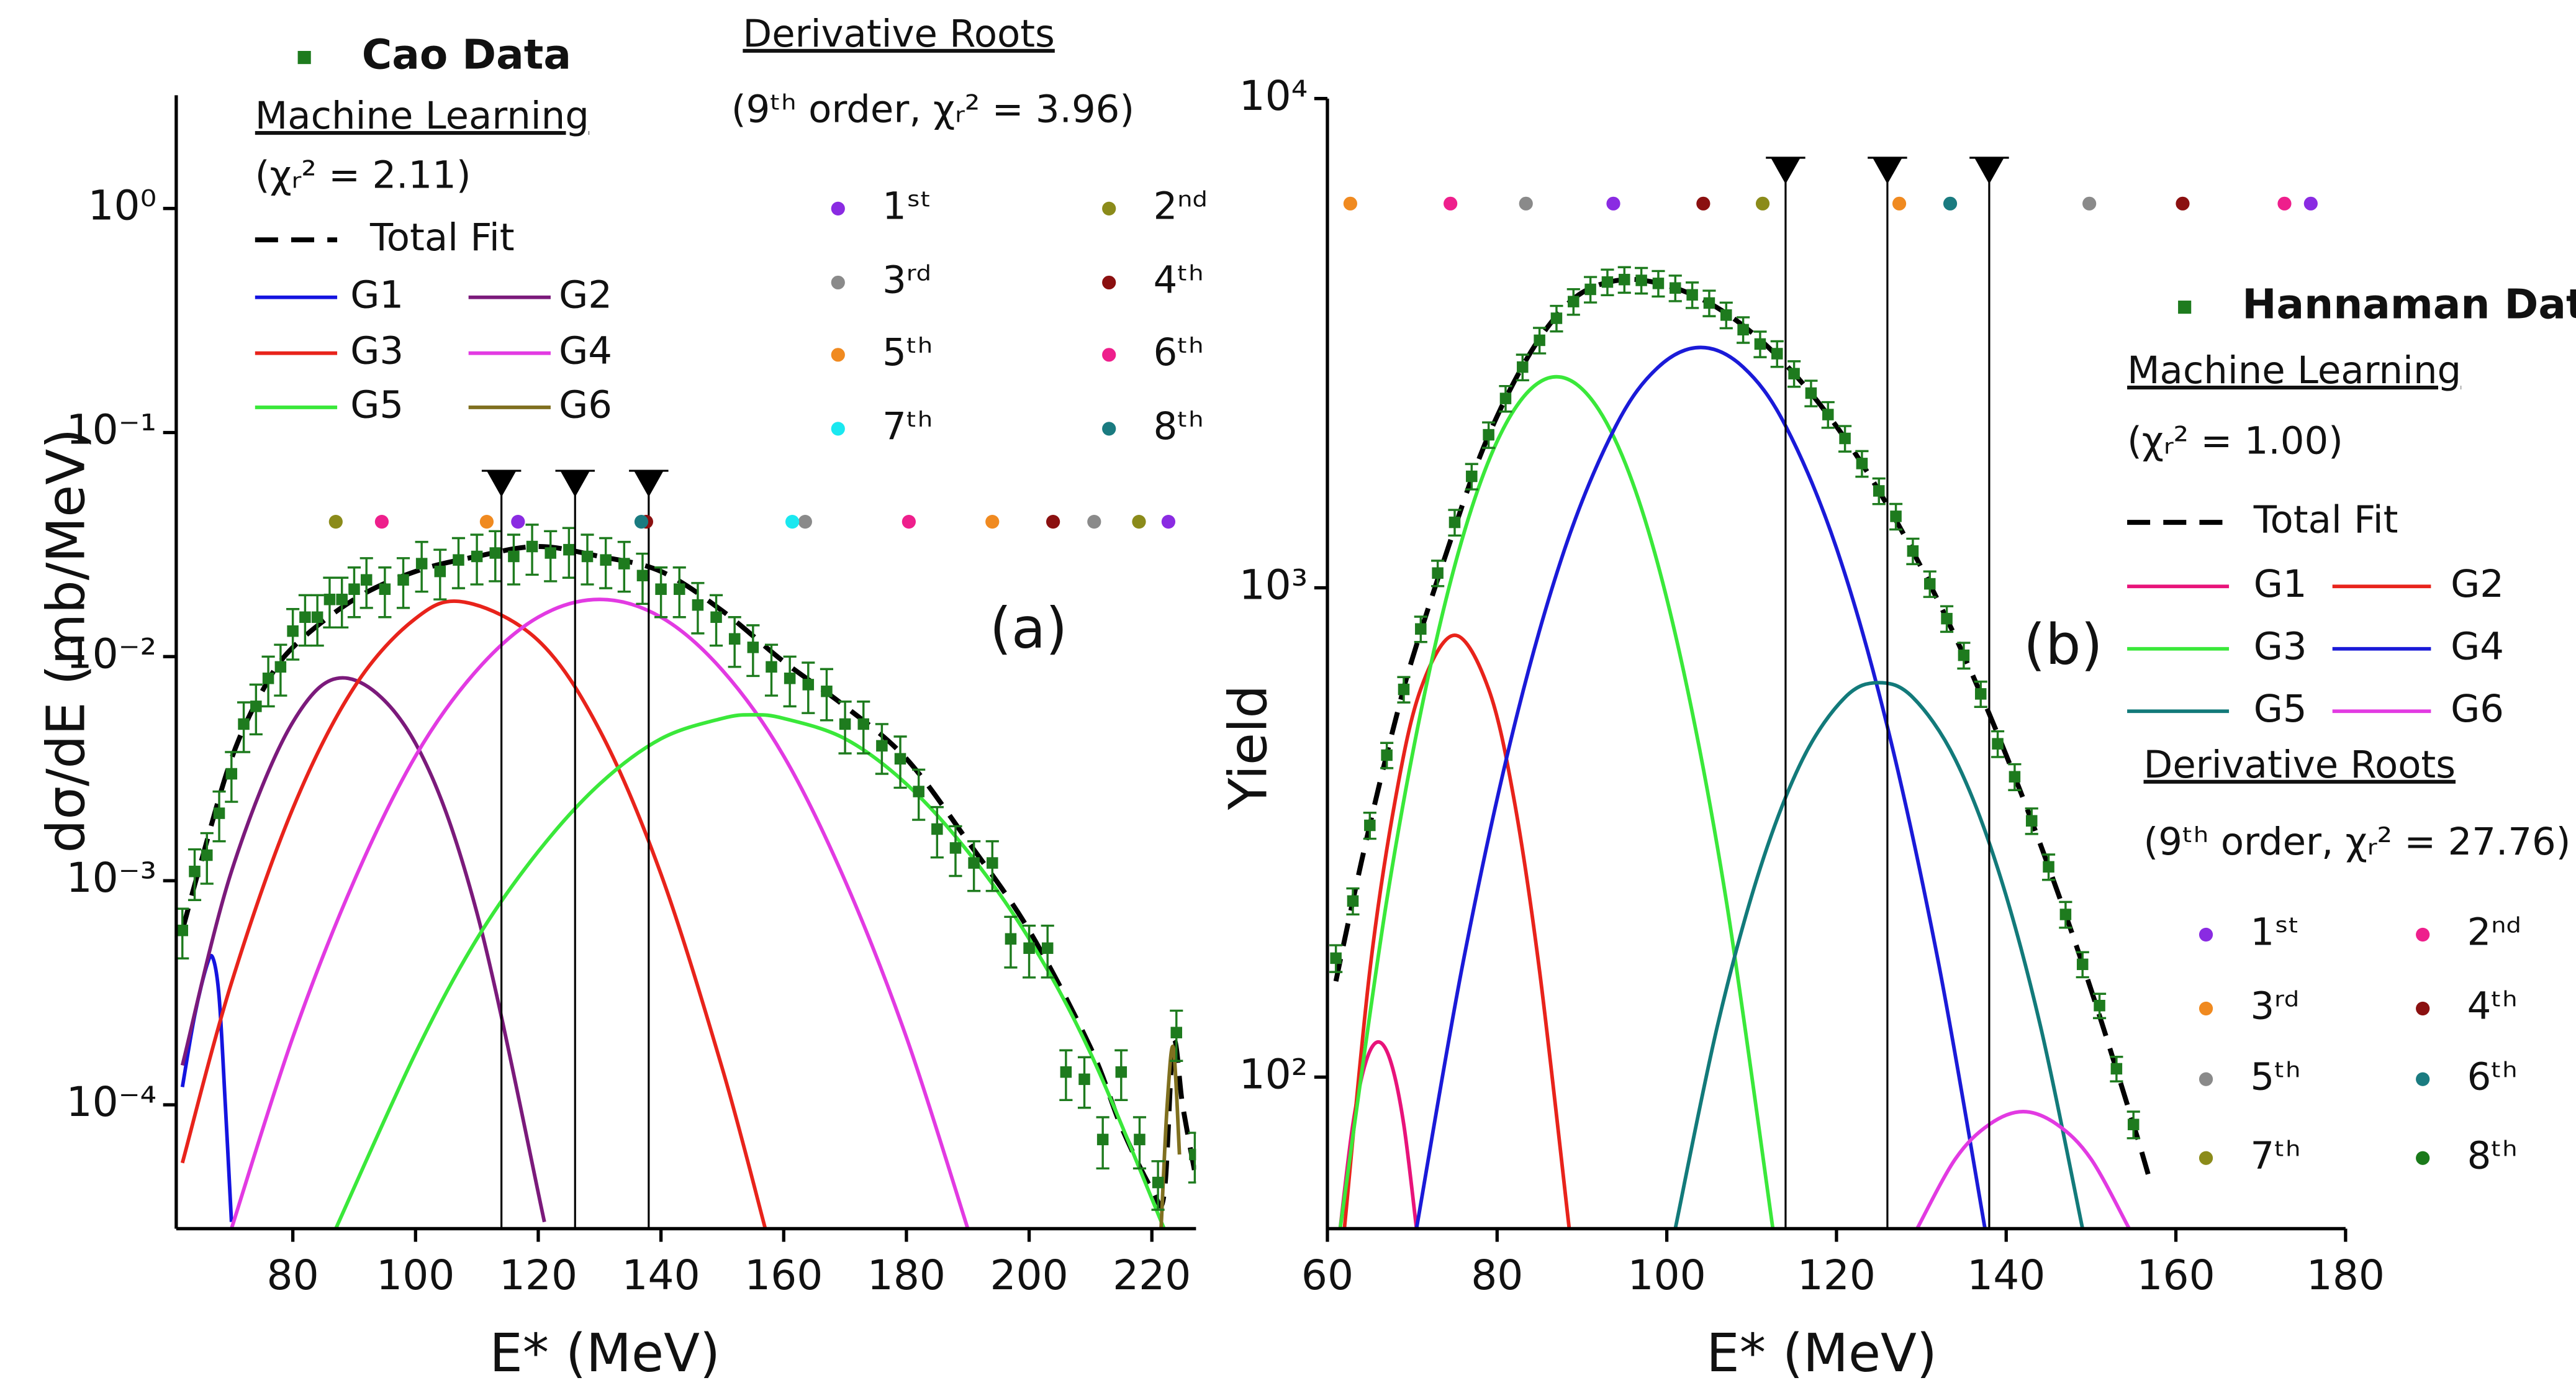  What do you see at coordinates (2274, 933) in the screenshot?
I see `legend-root-label: 1ˢᵗ` at bounding box center [2274, 933].